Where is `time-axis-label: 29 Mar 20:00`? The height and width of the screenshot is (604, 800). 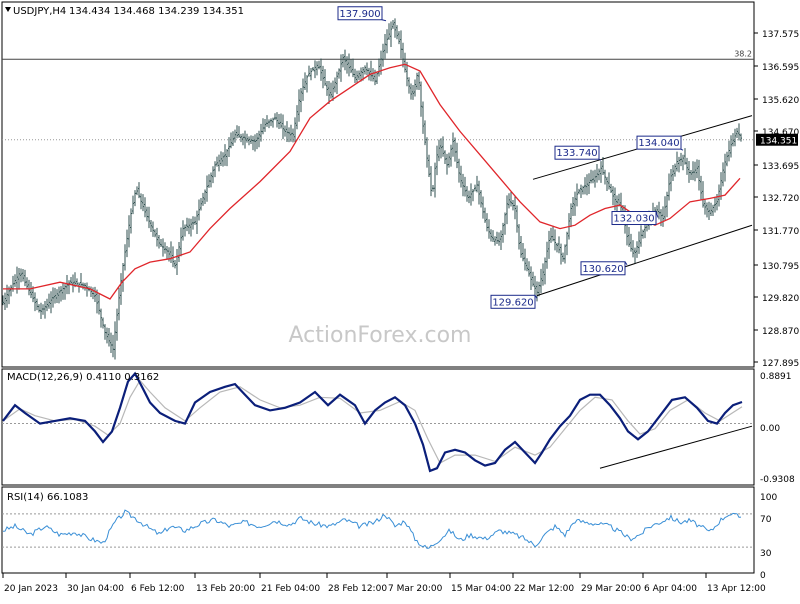
time-axis-label: 29 Mar 20:00 is located at coordinates (611, 589).